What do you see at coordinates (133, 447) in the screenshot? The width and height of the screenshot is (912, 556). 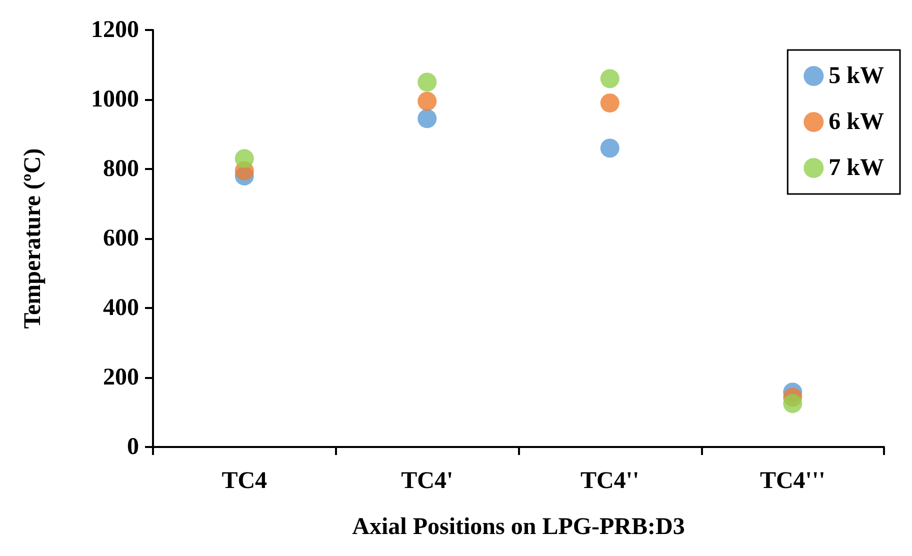 I see `y-tick-label: 0` at bounding box center [133, 447].